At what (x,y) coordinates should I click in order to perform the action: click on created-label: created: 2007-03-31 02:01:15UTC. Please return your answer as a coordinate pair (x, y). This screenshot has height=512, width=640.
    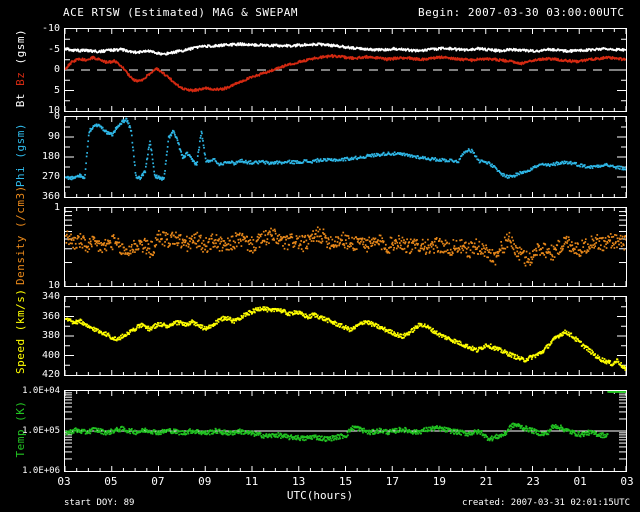
    Looking at the image, I should click on (546, 503).